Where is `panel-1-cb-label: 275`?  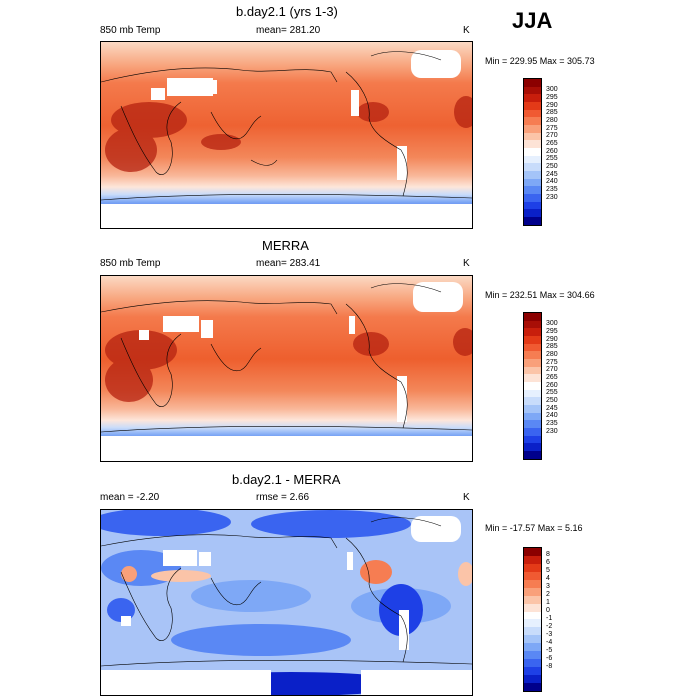 panel-1-cb-label: 275 is located at coordinates (552, 128).